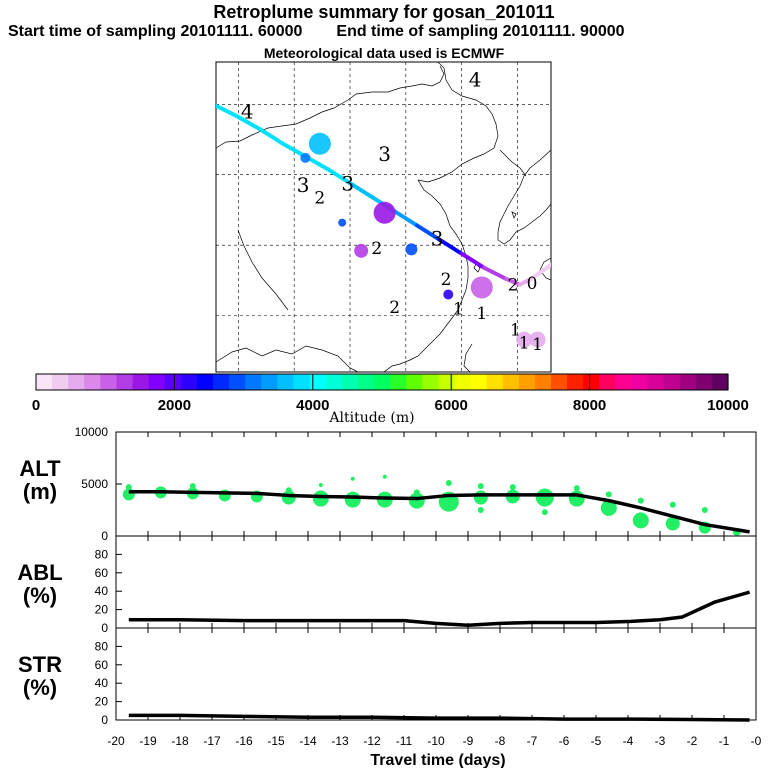  I want to click on x-tick-label: -10, so click(436, 741).